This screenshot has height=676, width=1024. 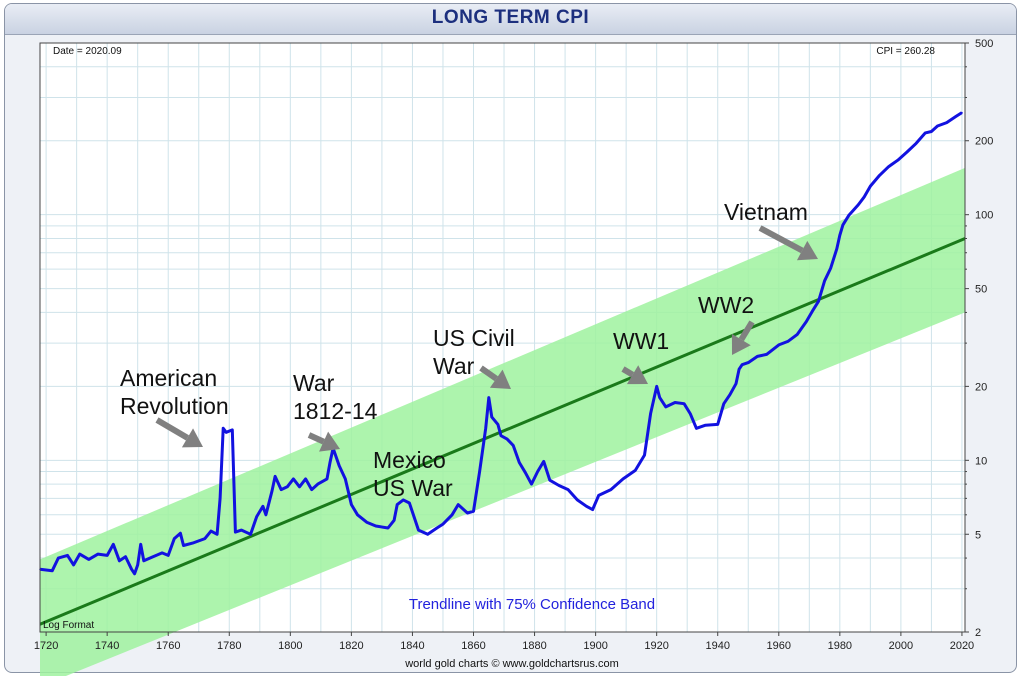 I want to click on annotation-label: War, so click(x=454, y=366).